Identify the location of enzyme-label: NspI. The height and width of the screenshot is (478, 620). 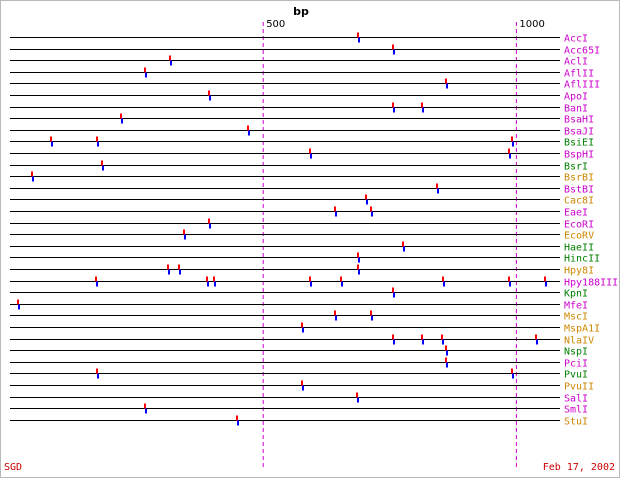
(576, 352).